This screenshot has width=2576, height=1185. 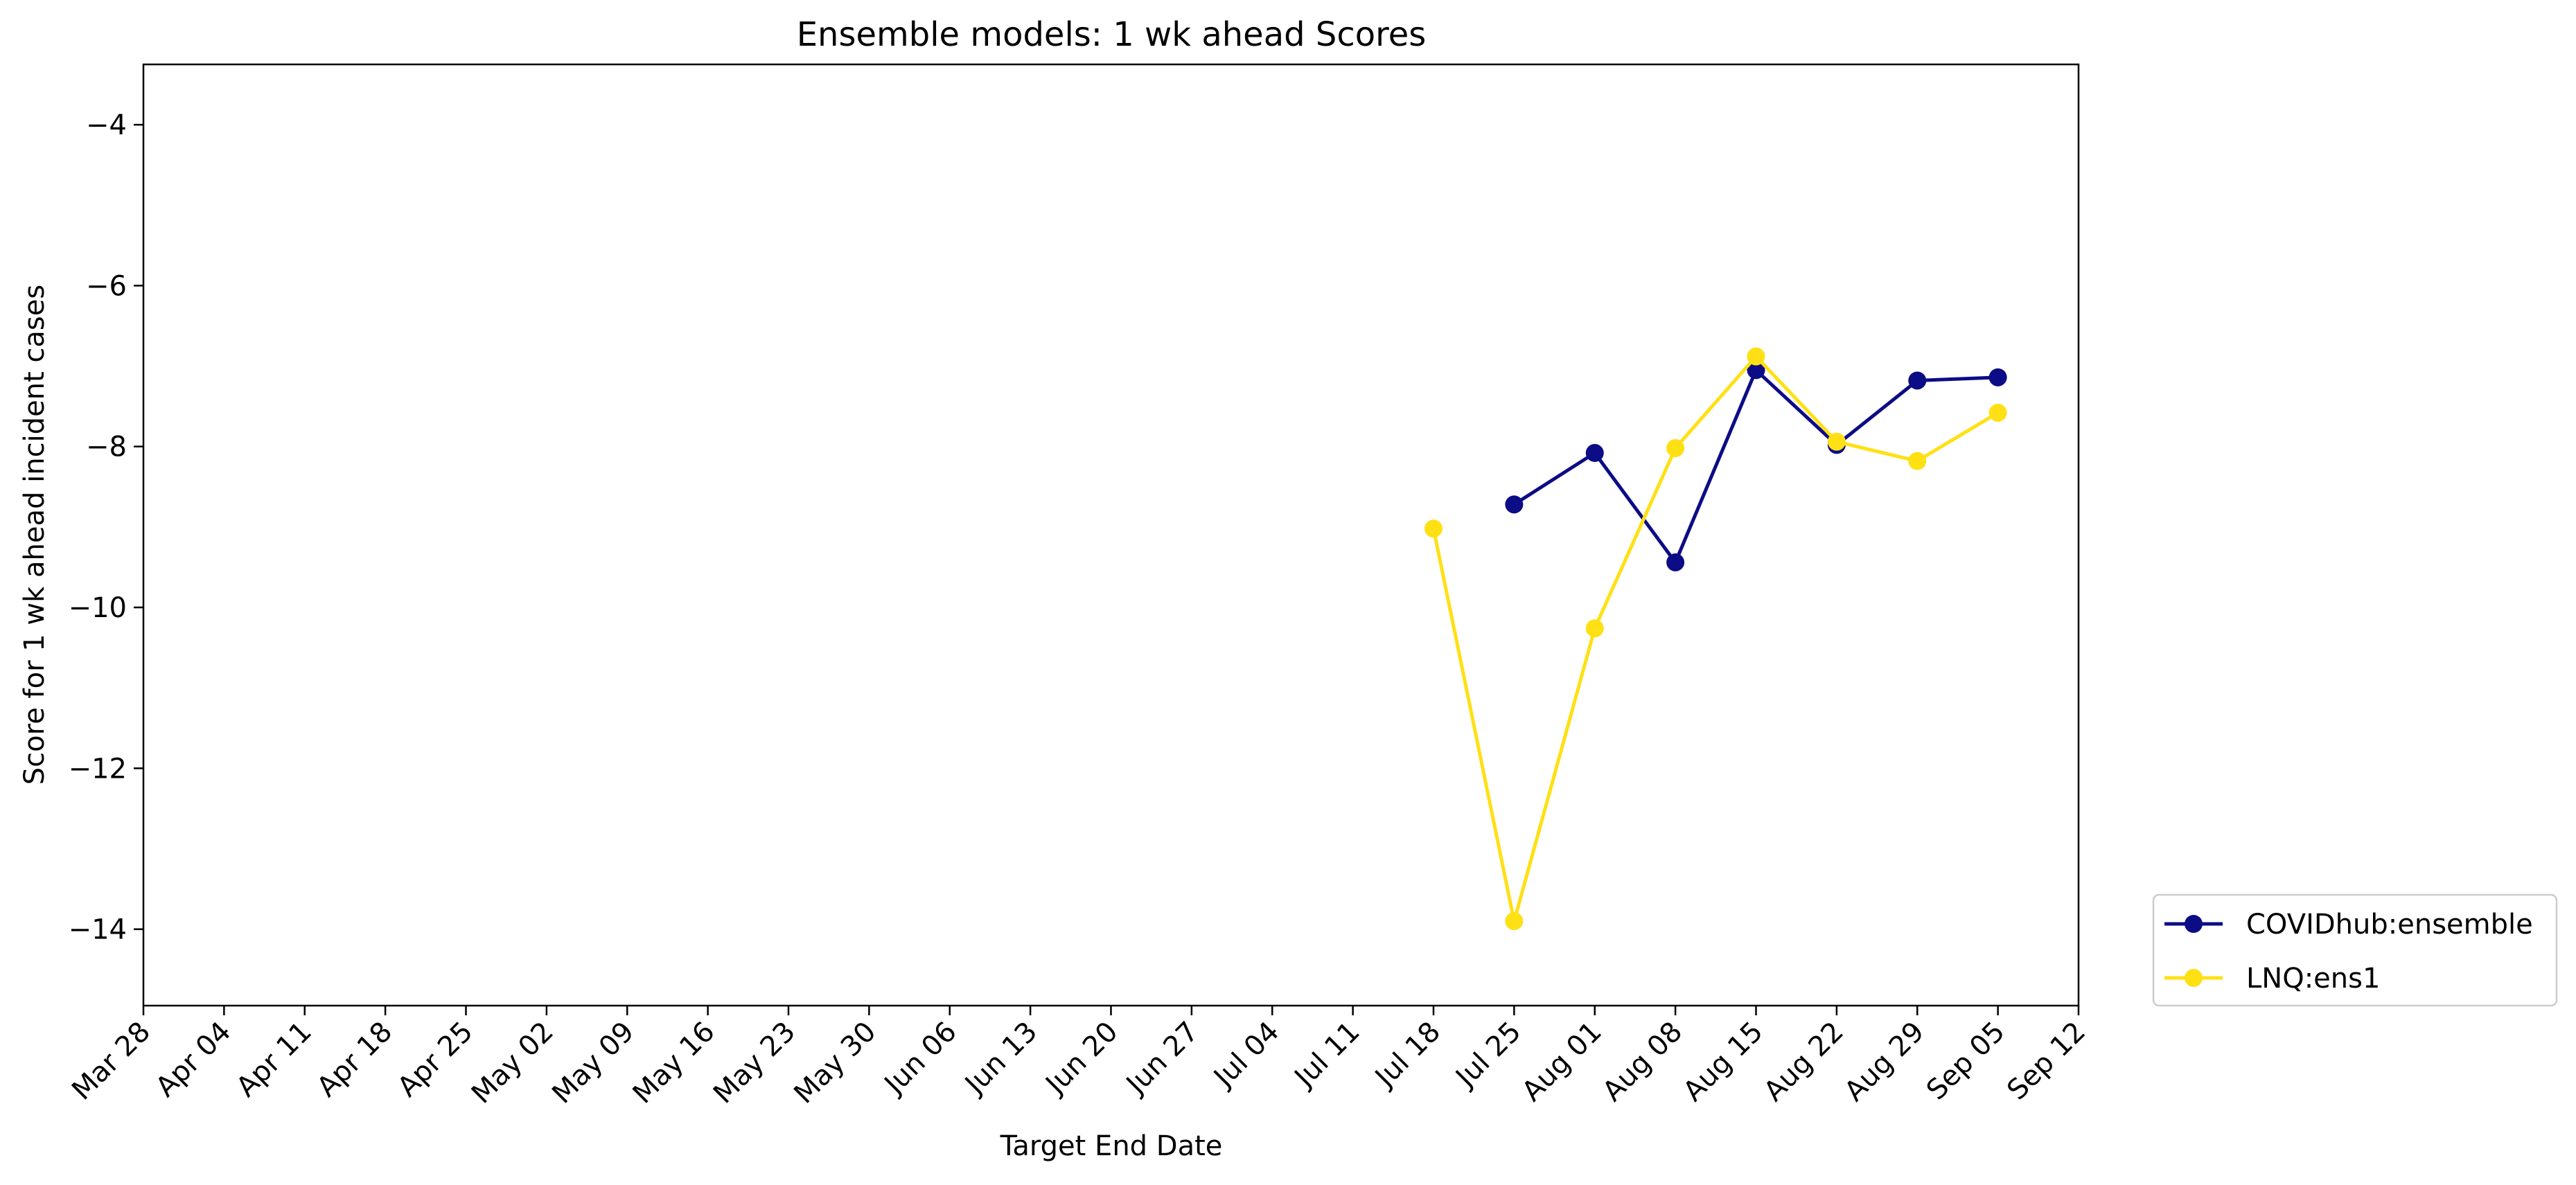 What do you see at coordinates (1804, 1062) in the screenshot?
I see `x-tick-label: Aug 22` at bounding box center [1804, 1062].